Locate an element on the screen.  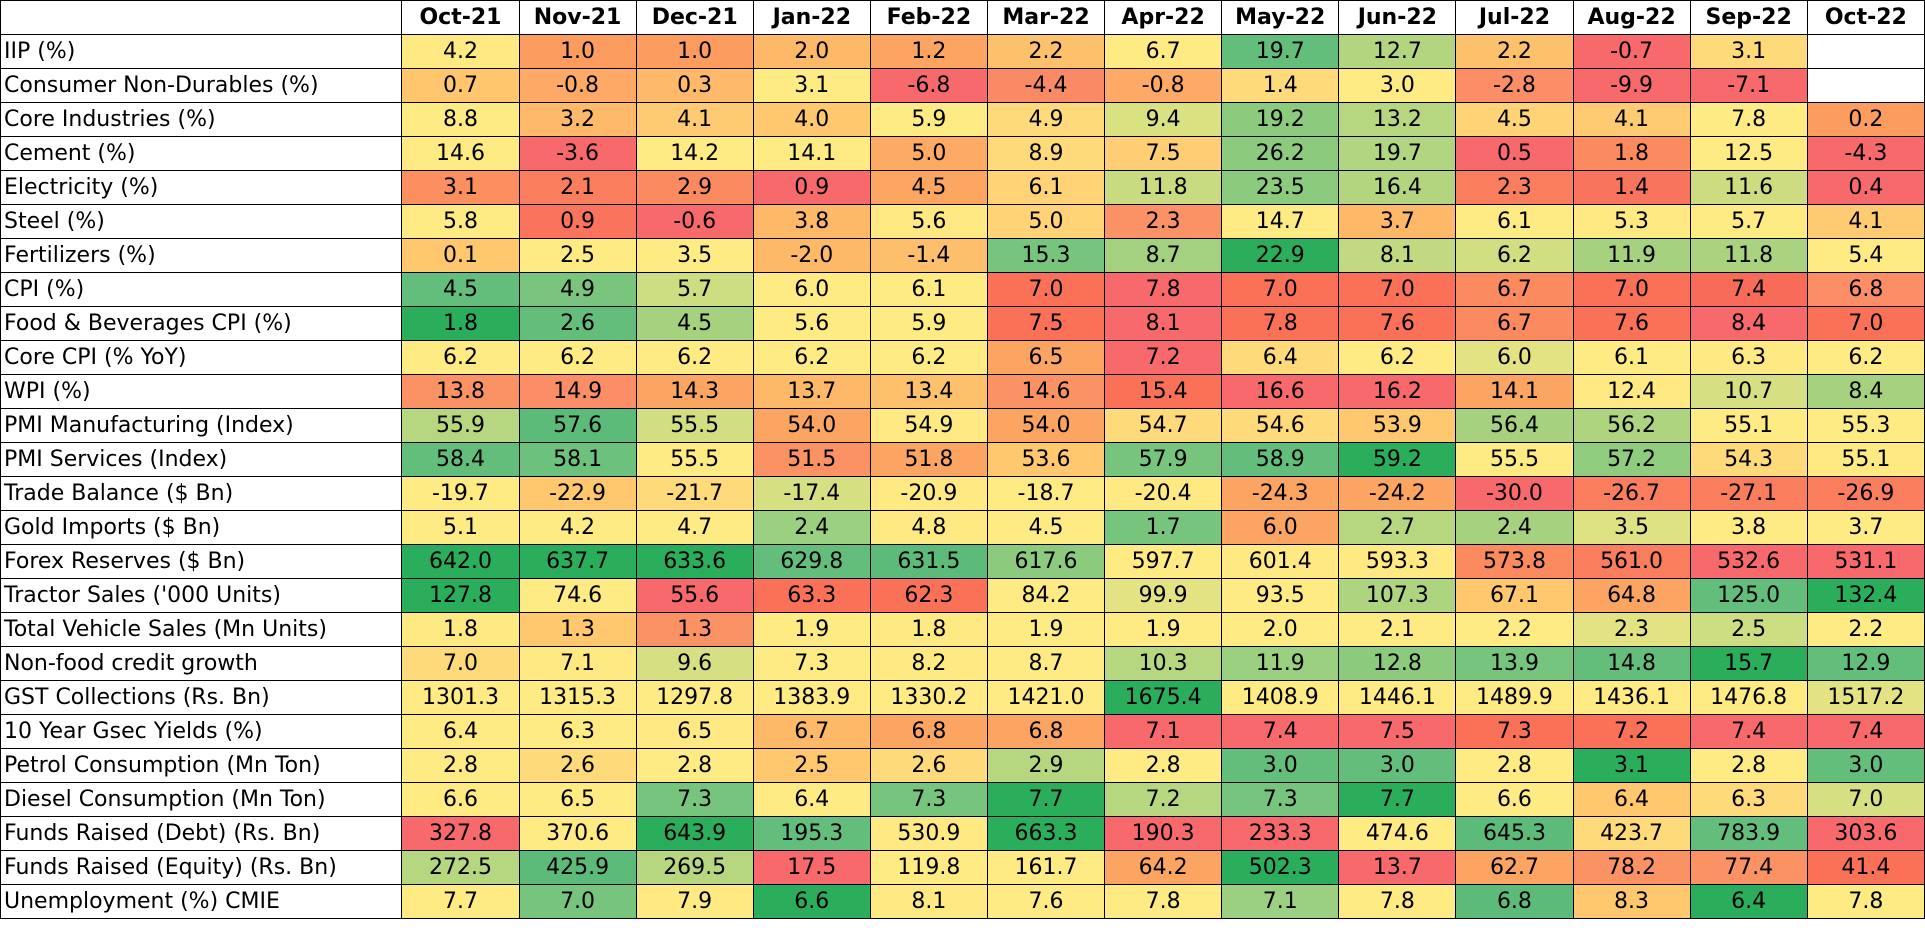
heat-cell: 1517.2 is located at coordinates (1865, 697).